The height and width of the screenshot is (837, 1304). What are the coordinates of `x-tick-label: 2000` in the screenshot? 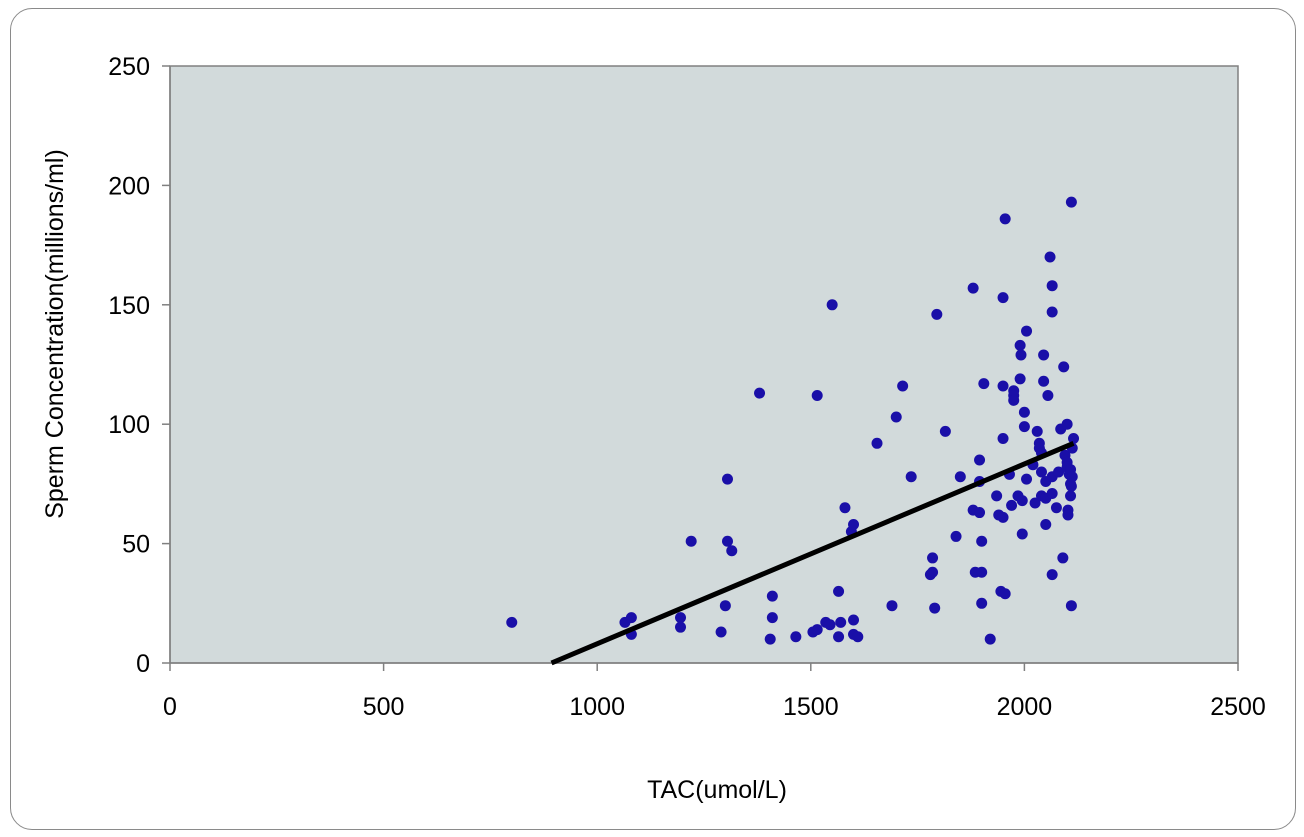 It's located at (1025, 707).